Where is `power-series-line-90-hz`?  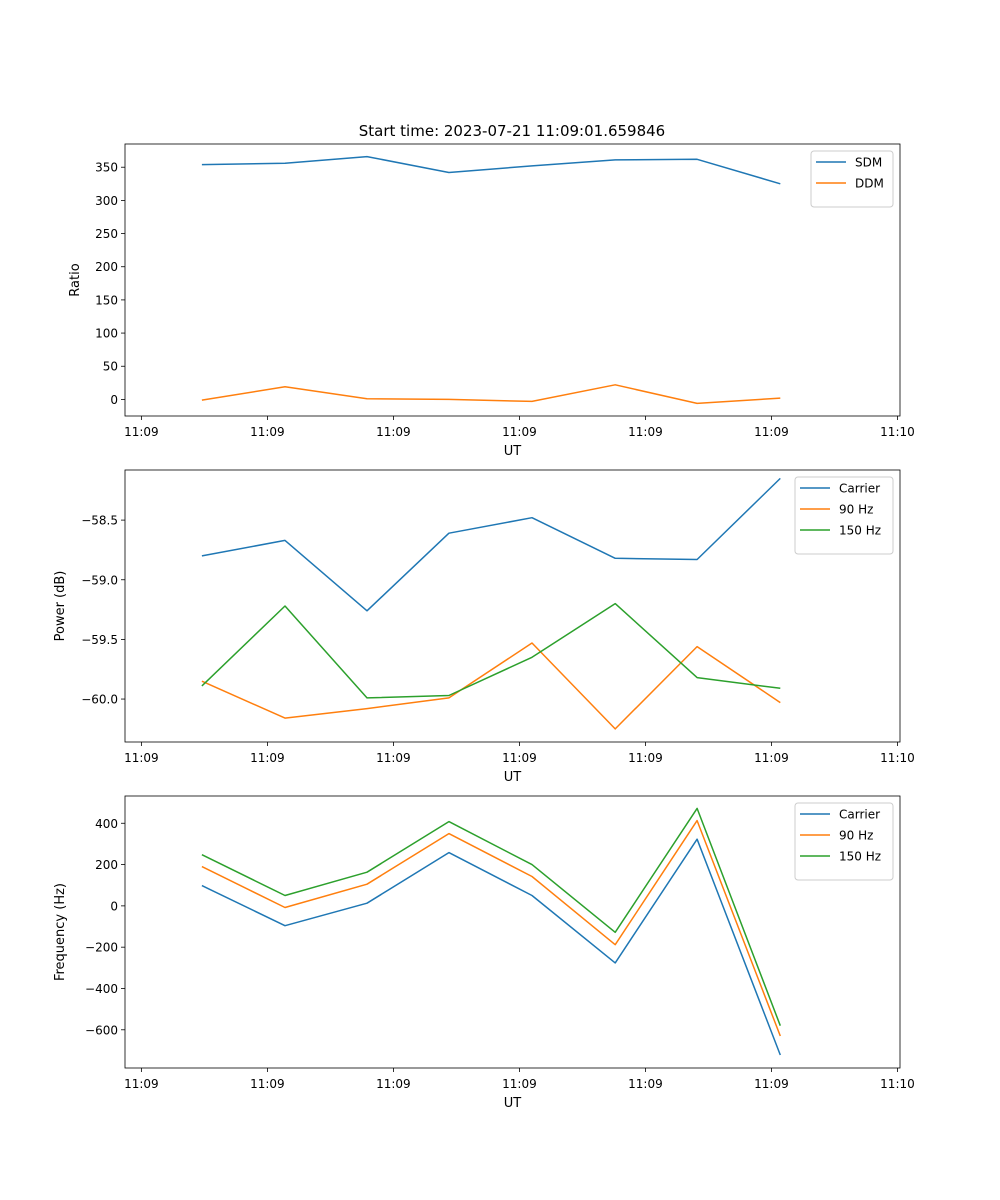 power-series-line-90-hz is located at coordinates (491, 686).